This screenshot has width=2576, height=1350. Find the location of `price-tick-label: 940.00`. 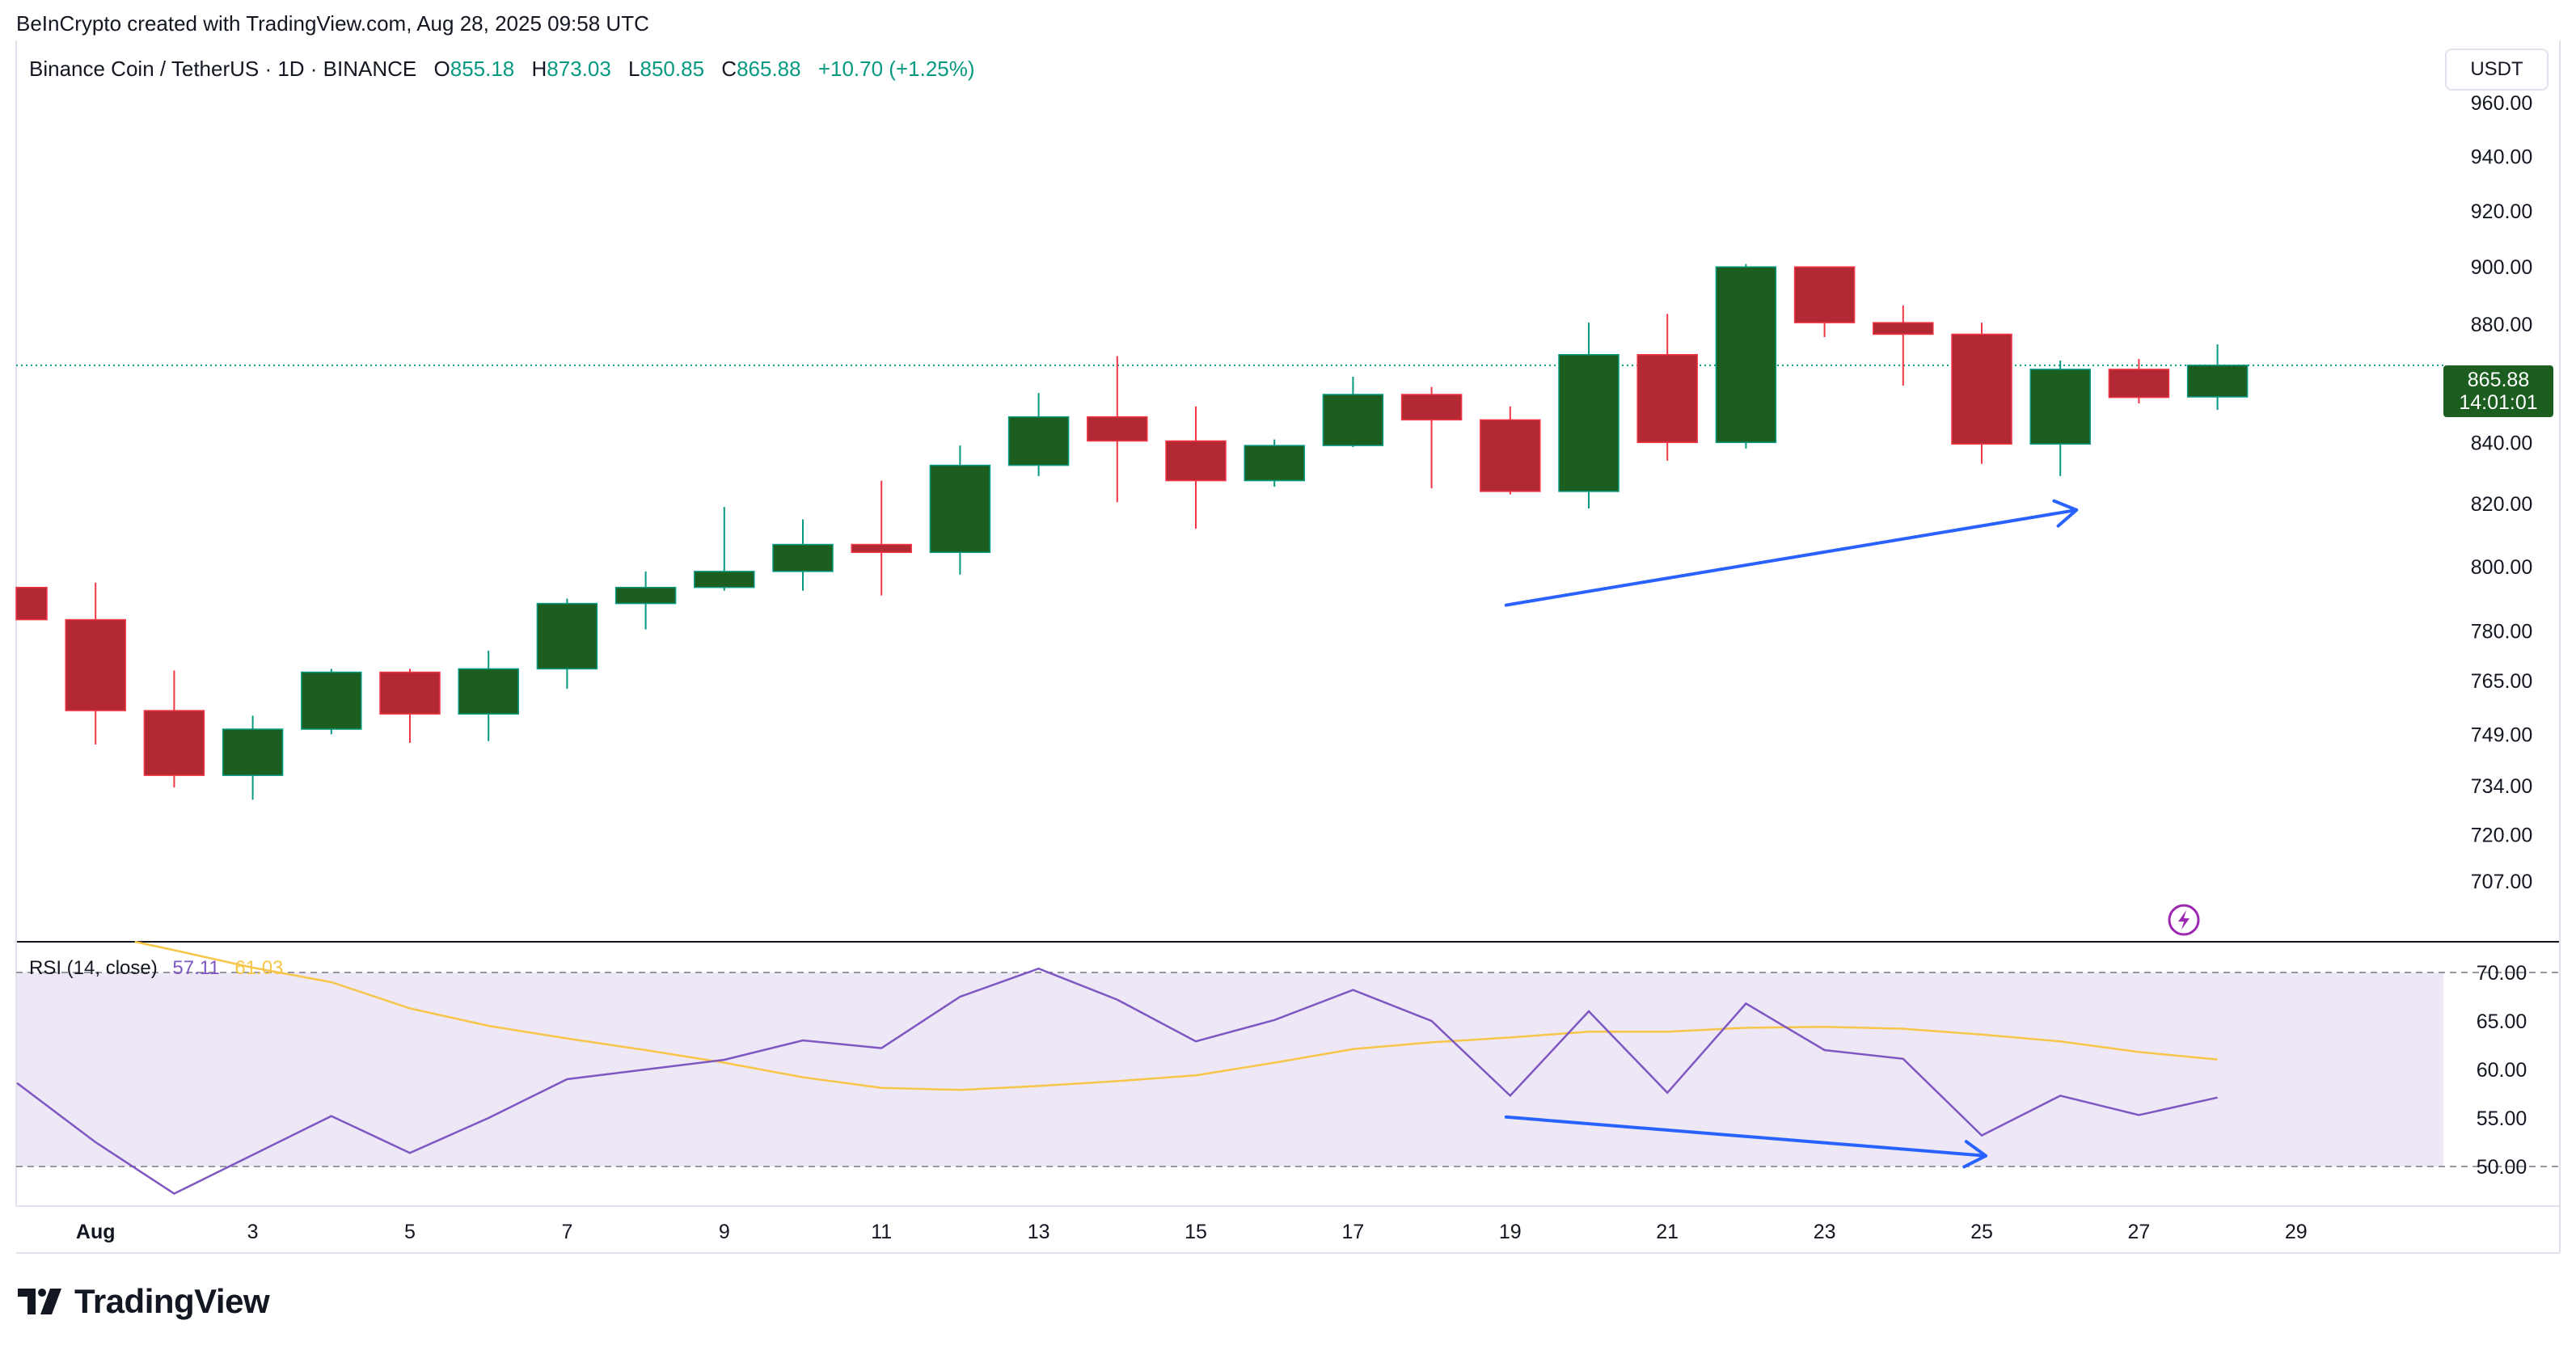

price-tick-label: 940.00 is located at coordinates (2501, 157).